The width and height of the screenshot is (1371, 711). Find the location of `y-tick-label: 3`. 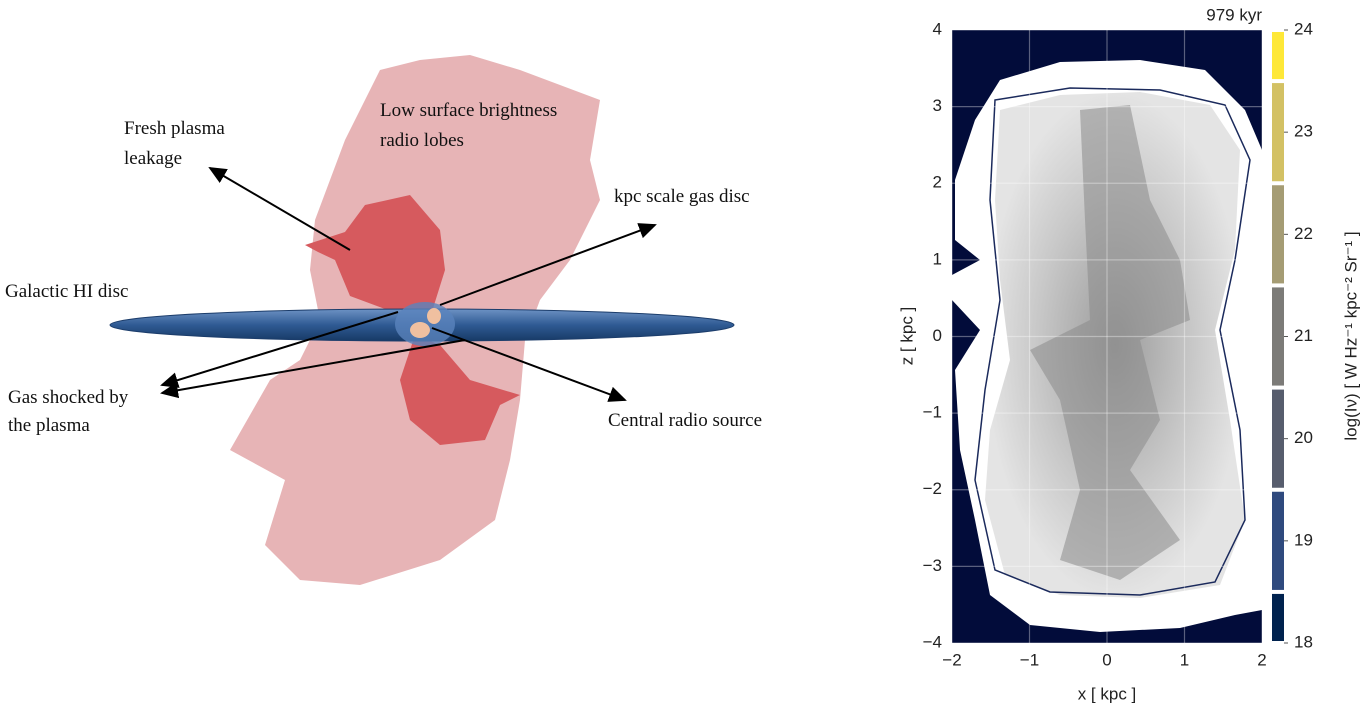

y-tick-label: 3 is located at coordinates (937, 105).